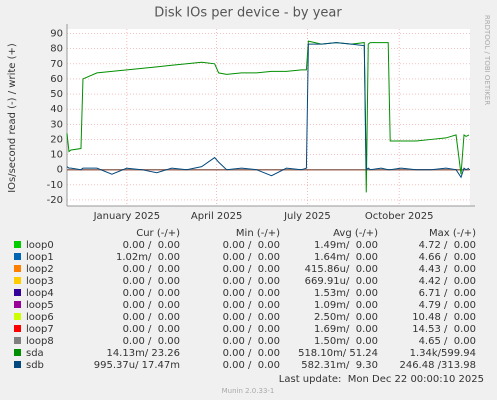  Describe the element at coordinates (346, 257) in the screenshot. I see `legend-stat: 1.64m/ 0.00` at that location.